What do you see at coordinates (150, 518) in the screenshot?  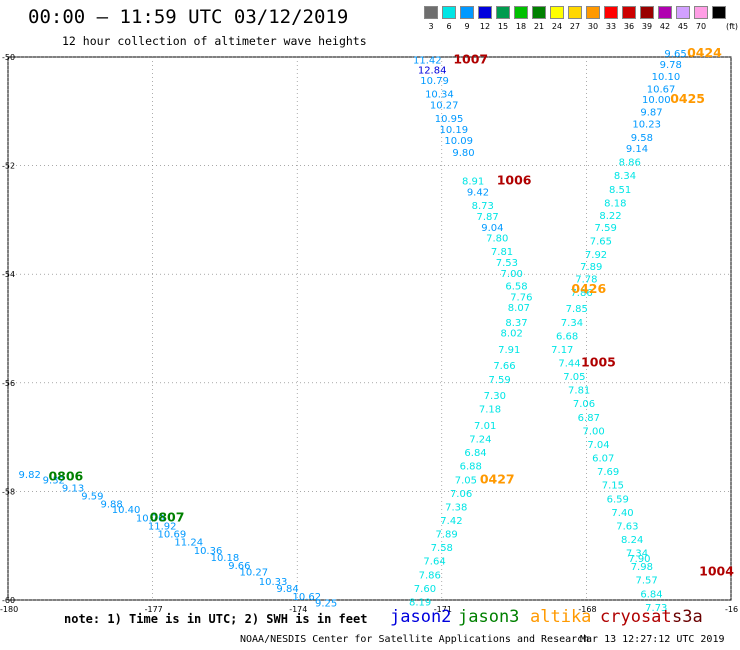 I see `wave-height-value: 10.70` at bounding box center [150, 518].